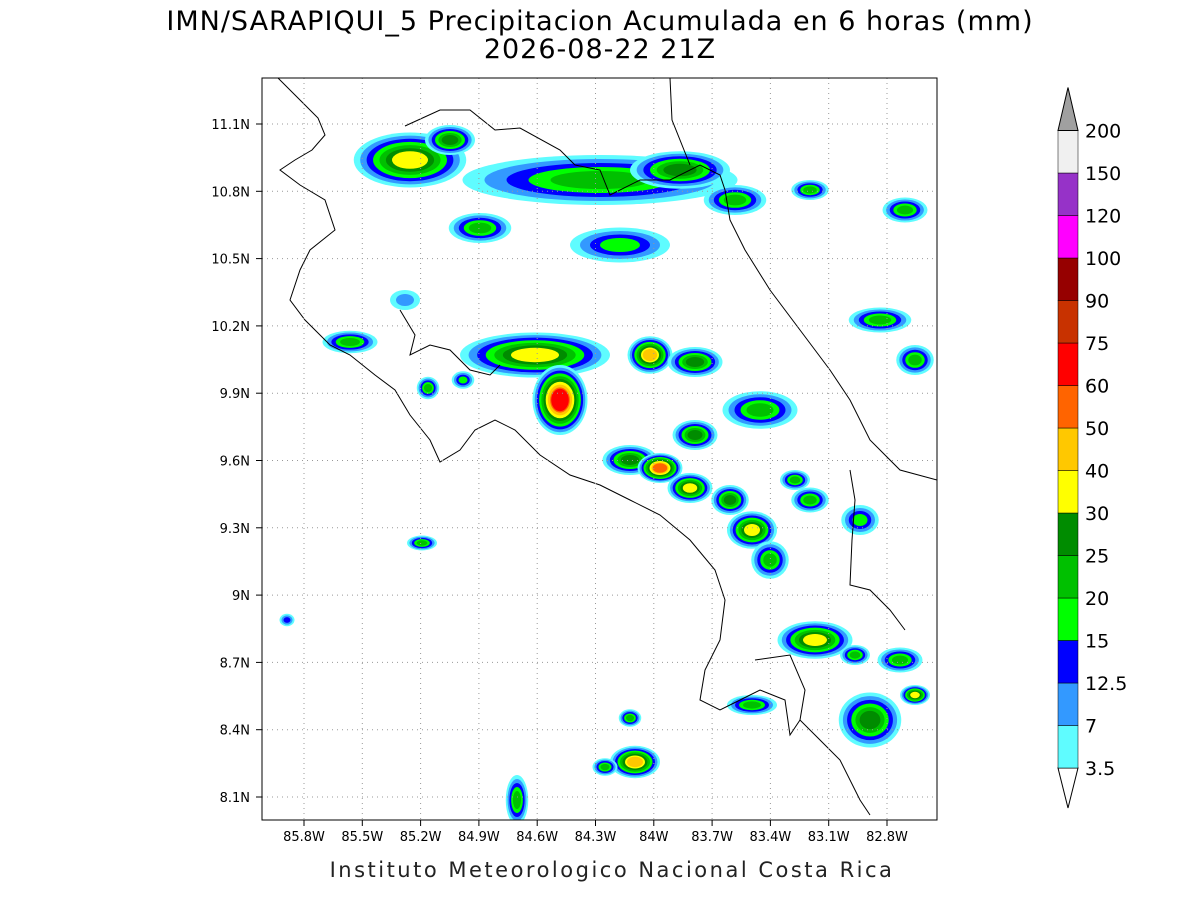  I want to click on colorbar-label: 50, so click(1097, 429).